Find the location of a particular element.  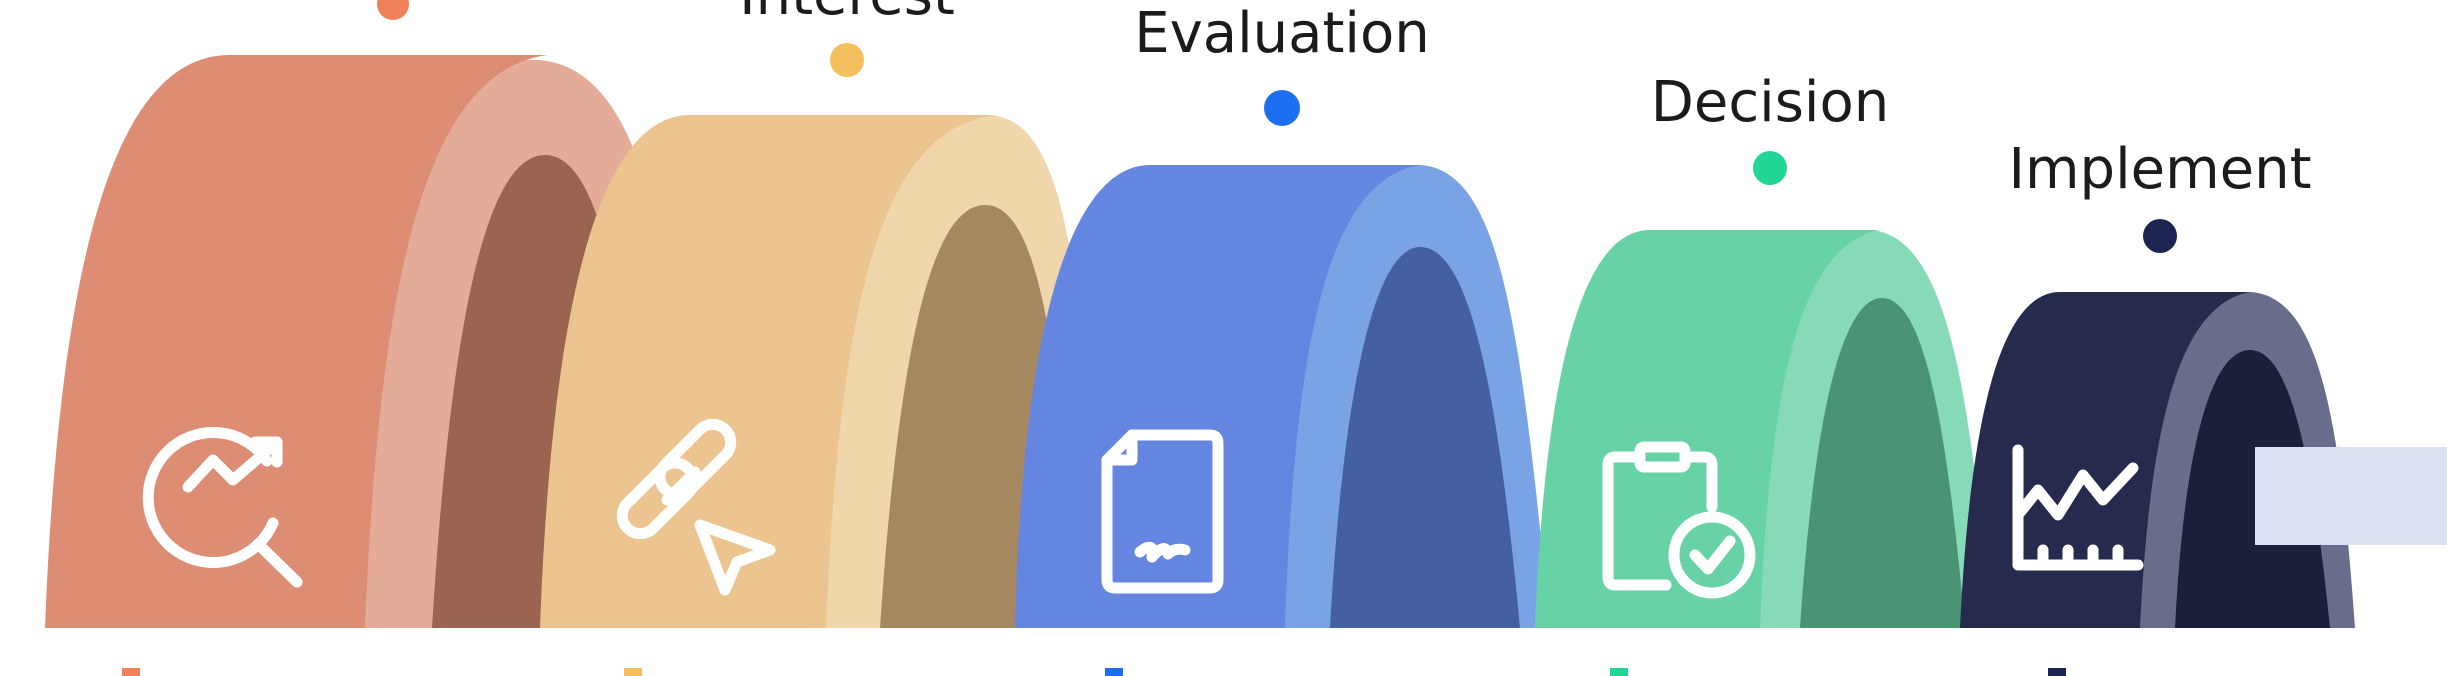

stage-4-dot is located at coordinates (1770, 168).